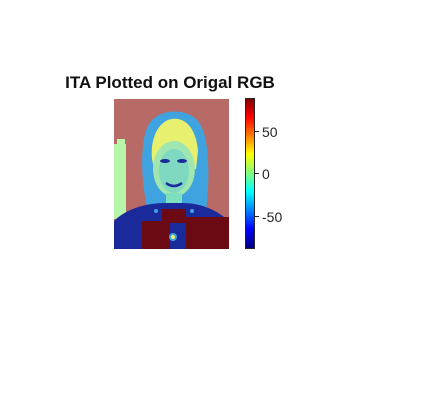 The width and height of the screenshot is (430, 408). I want to click on eye-left, so click(165, 161).